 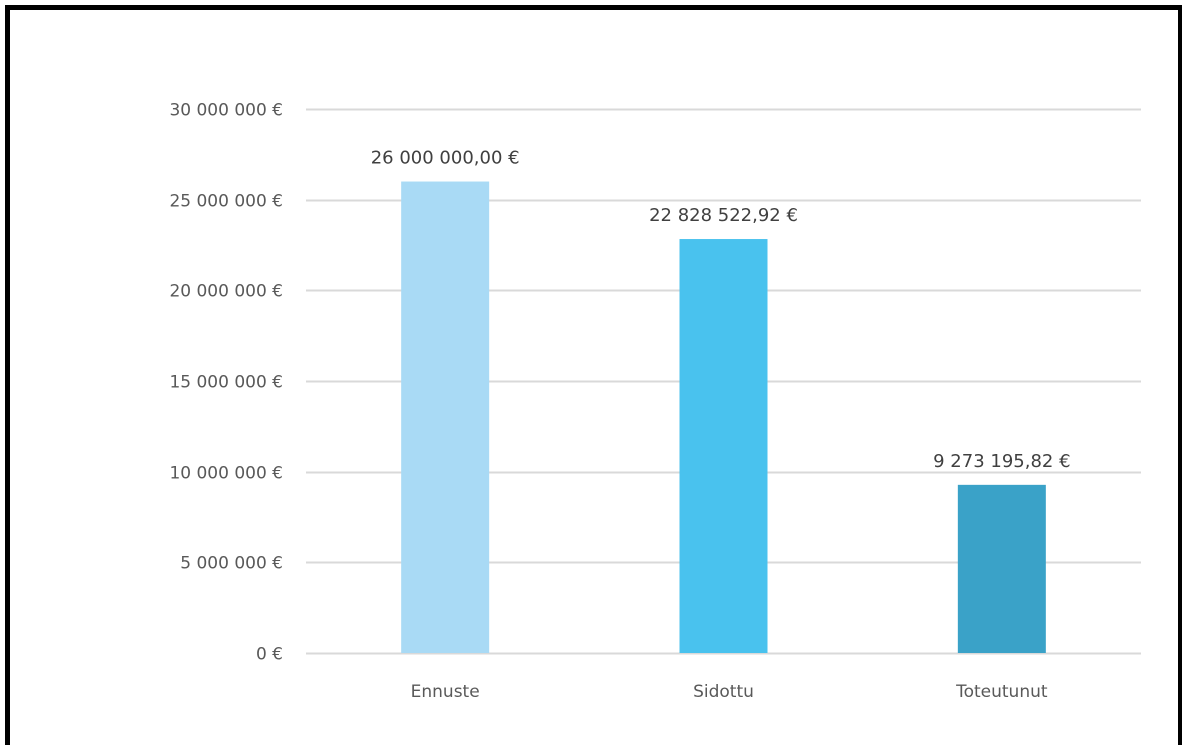 I want to click on x-category-label: Sidottu, so click(x=723, y=692).